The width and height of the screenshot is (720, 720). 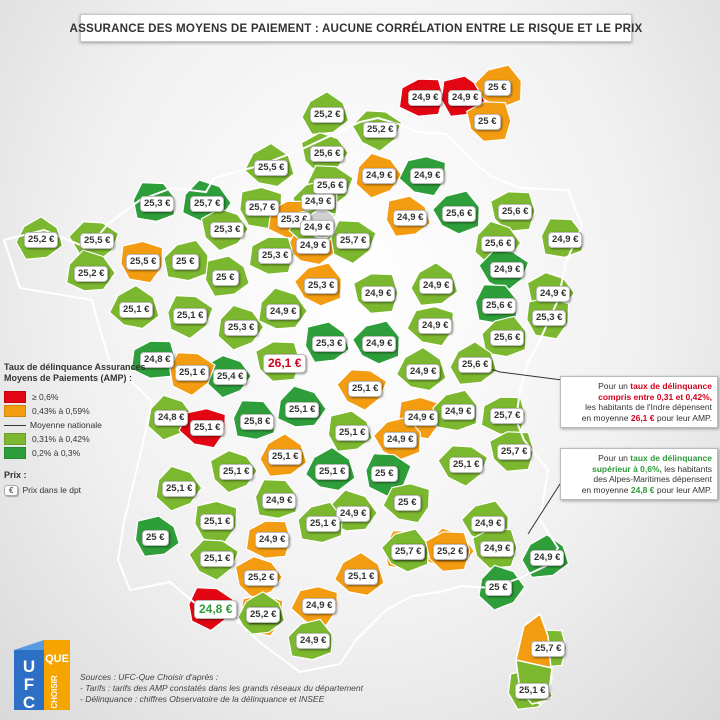 I want to click on legend-label: 0,31% à 0,42%, so click(x=61, y=439).